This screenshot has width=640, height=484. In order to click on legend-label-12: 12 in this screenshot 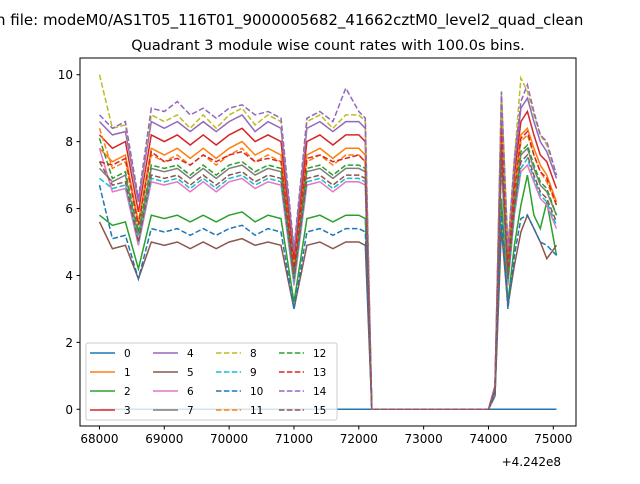, I will do `click(319, 354)`.